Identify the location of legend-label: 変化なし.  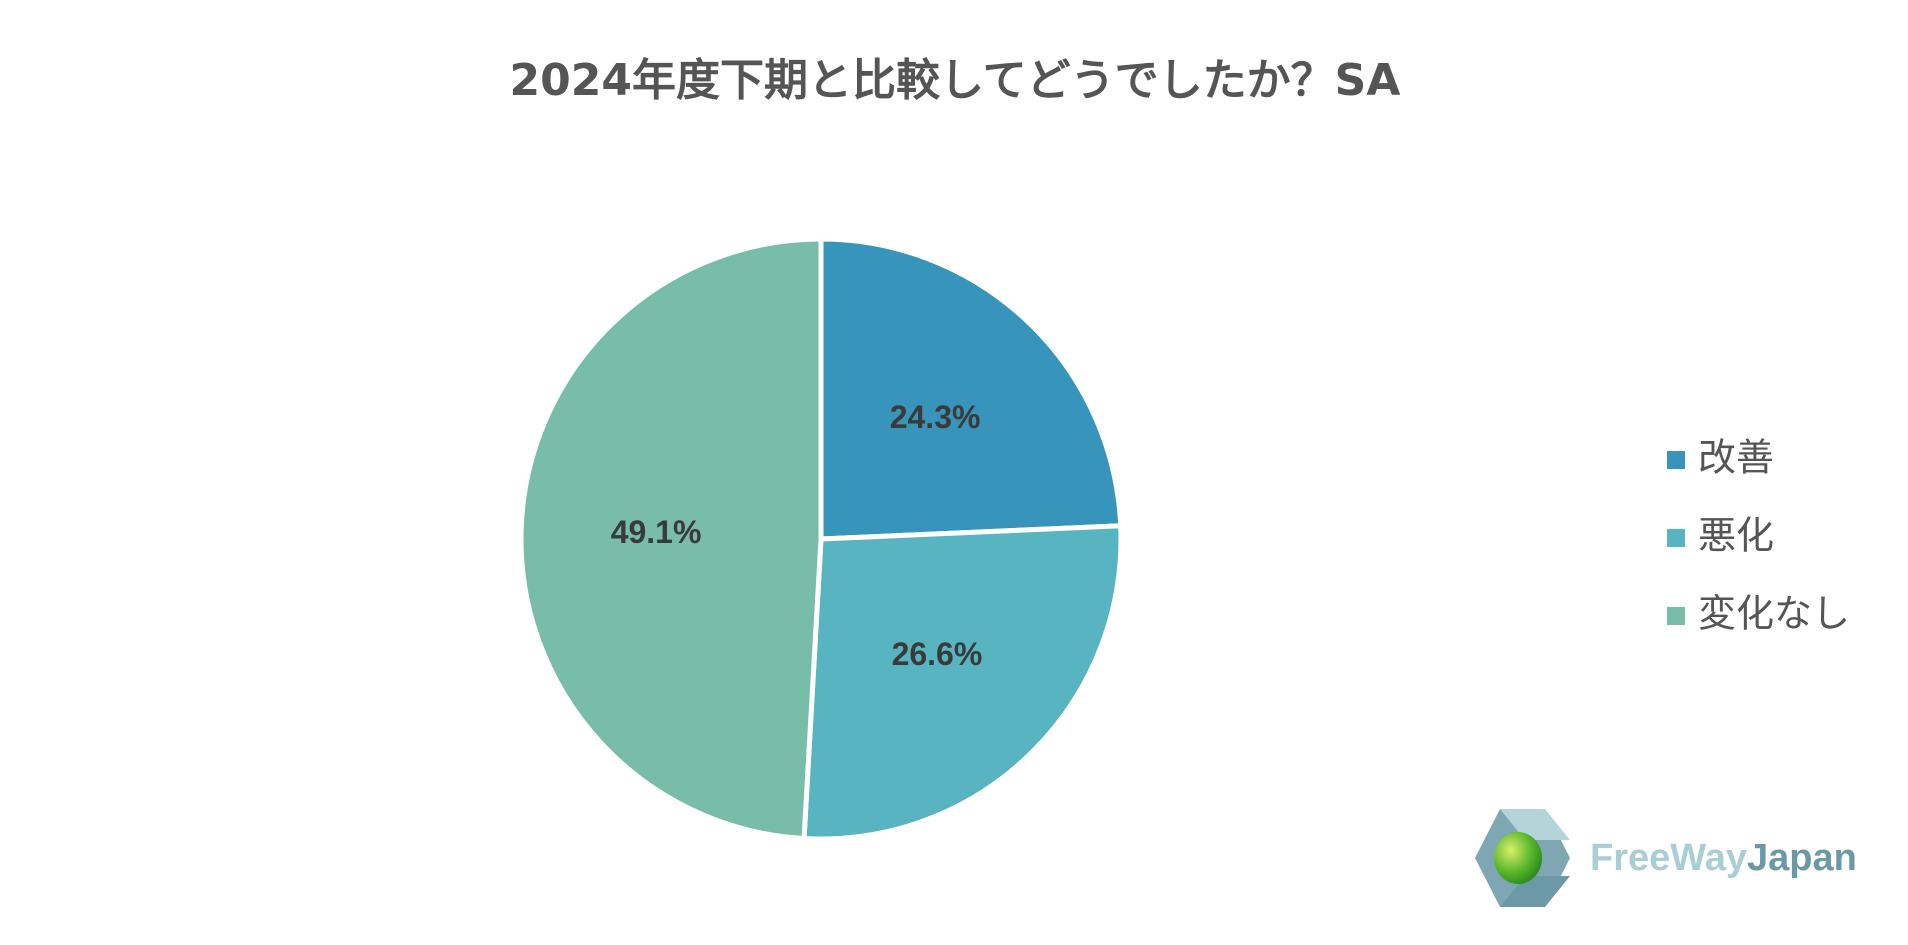
(1774, 614).